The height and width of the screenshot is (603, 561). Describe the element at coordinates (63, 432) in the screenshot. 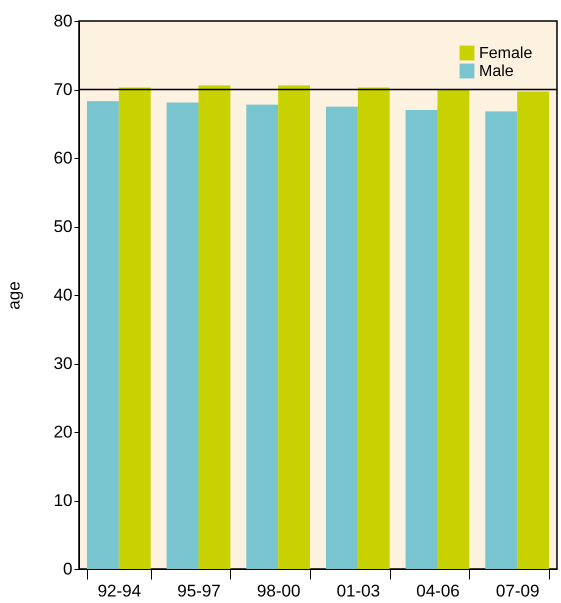

I see `y-tick-label: 20` at that location.